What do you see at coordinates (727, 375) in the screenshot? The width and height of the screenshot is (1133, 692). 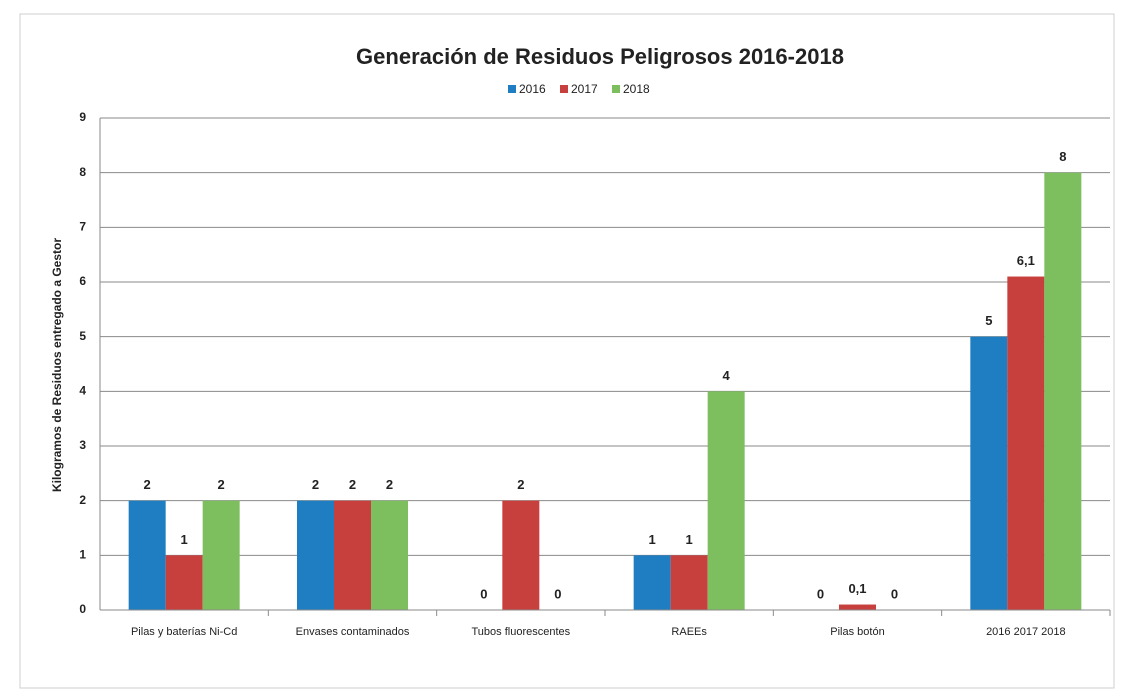 I see `data-label: 4` at bounding box center [727, 375].